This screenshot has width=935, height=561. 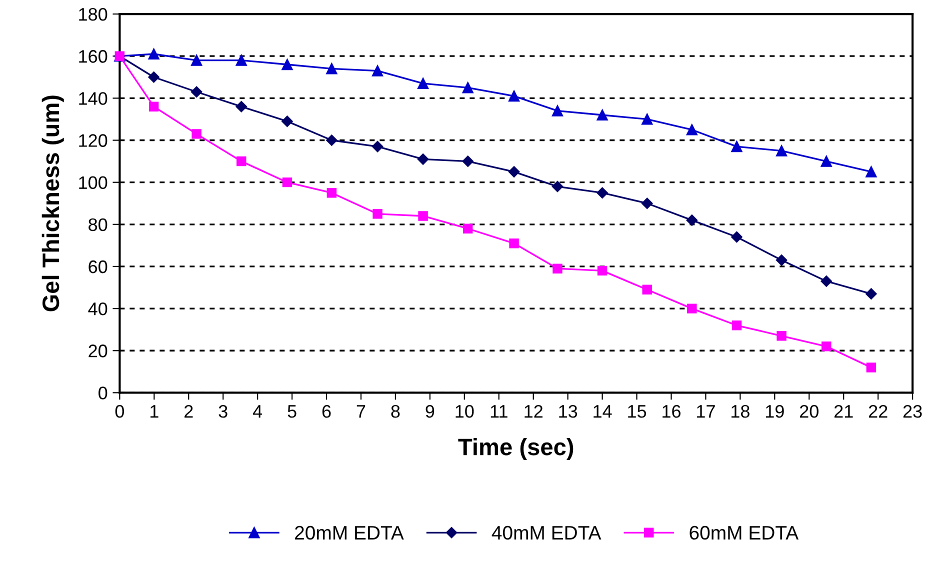 What do you see at coordinates (361, 411) in the screenshot?
I see `x-tick-label: 7` at bounding box center [361, 411].